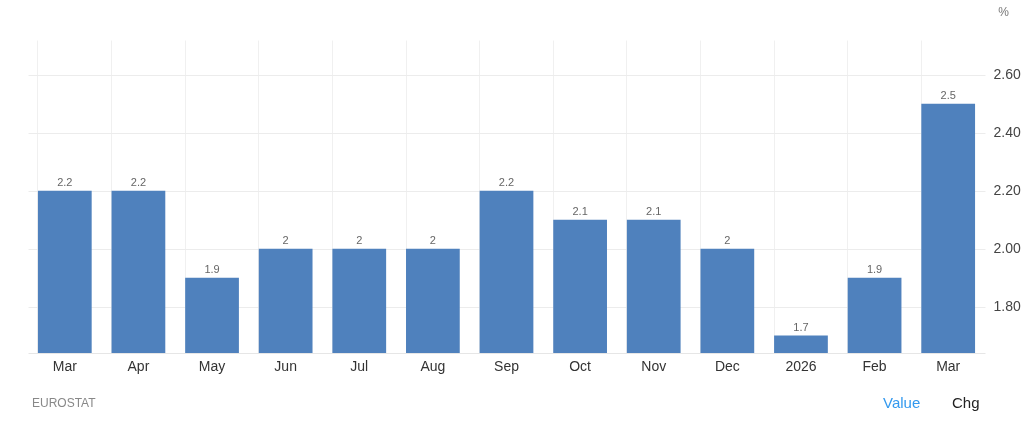 This screenshot has width=1024, height=434. I want to click on x-tick-label: Feb, so click(874, 365).